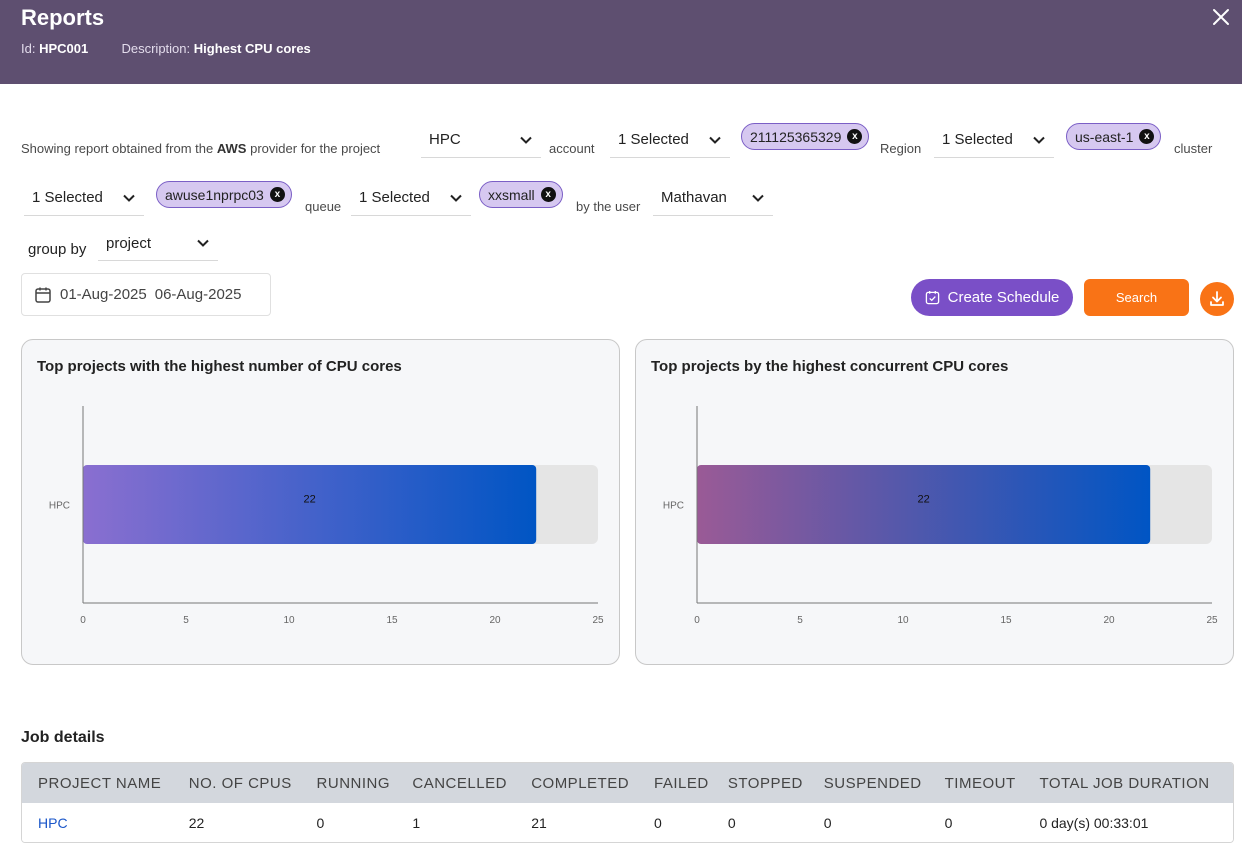 The height and width of the screenshot is (866, 1242). What do you see at coordinates (231, 148) in the screenshot?
I see `provider-name: AWS` at bounding box center [231, 148].